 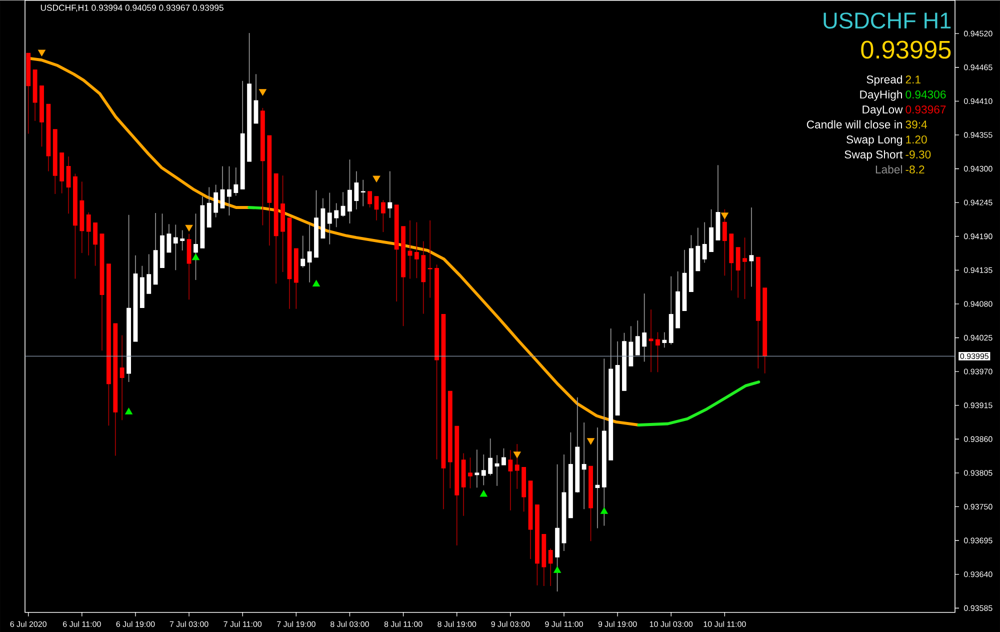 I want to click on annotation: 0.93967, so click(x=926, y=109).